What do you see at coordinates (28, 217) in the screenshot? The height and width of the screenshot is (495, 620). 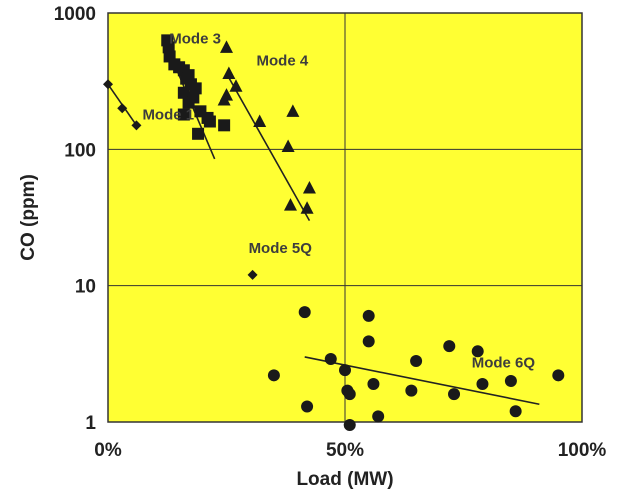 I see `y-axis-title: CO (ppm)` at bounding box center [28, 217].